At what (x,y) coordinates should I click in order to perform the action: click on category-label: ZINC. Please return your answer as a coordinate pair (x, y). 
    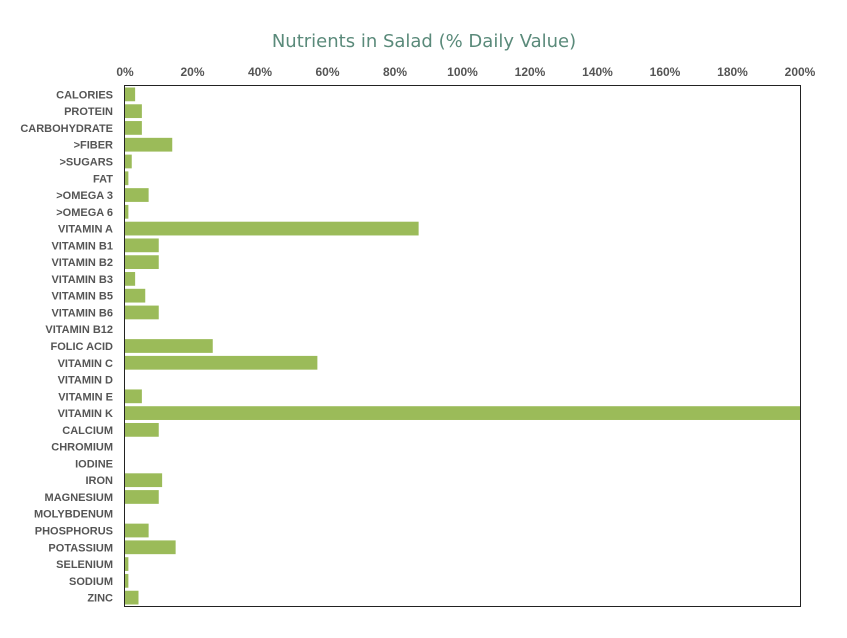
    Looking at the image, I should click on (100, 599).